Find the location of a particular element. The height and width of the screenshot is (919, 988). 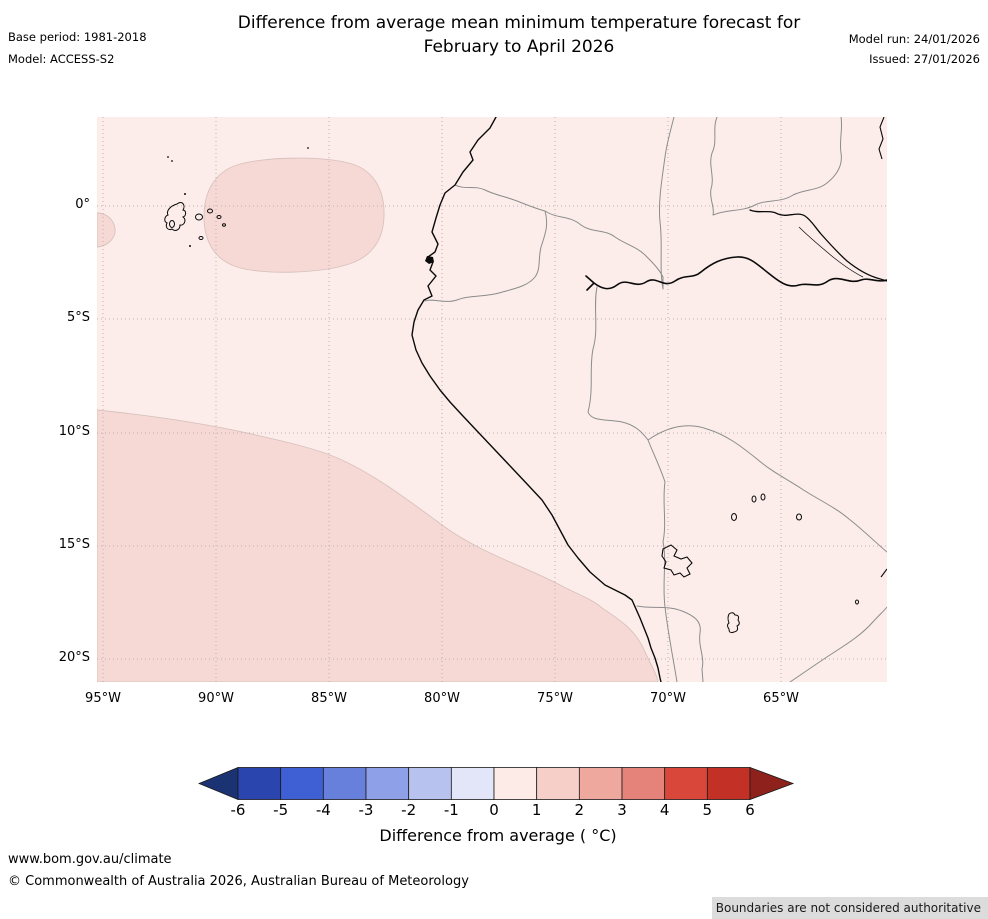

colorbar-ticks: -6 -5 -4 -3 -2 -1 0 1 2 3 4 5 6 is located at coordinates (498, 810).